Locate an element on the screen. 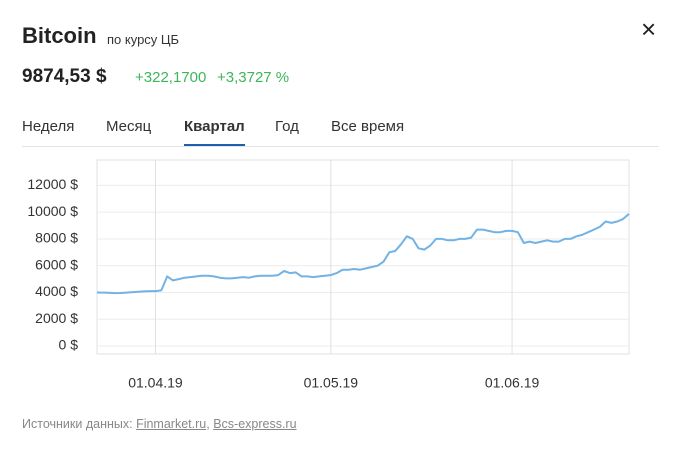 This screenshot has width=679, height=454. tab: Неделя is located at coordinates (48, 126).